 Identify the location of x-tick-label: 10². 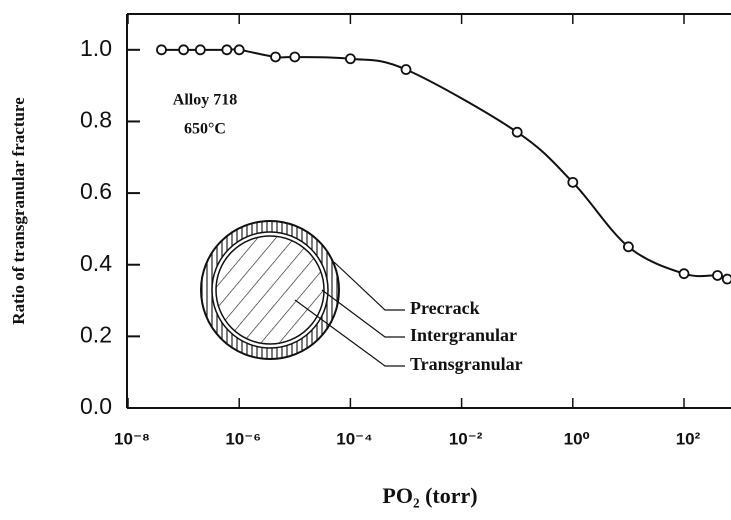
(688, 438).